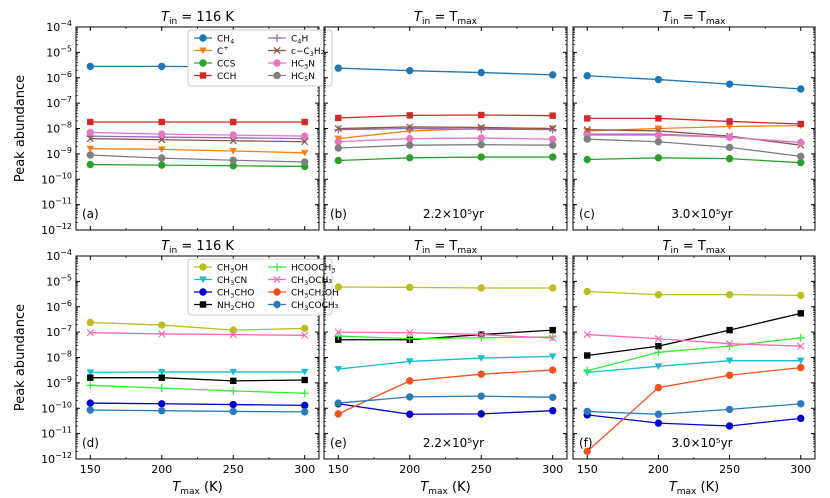 This screenshot has width=830, height=498. I want to click on series-CH3COCH3-point, so click(410, 397).